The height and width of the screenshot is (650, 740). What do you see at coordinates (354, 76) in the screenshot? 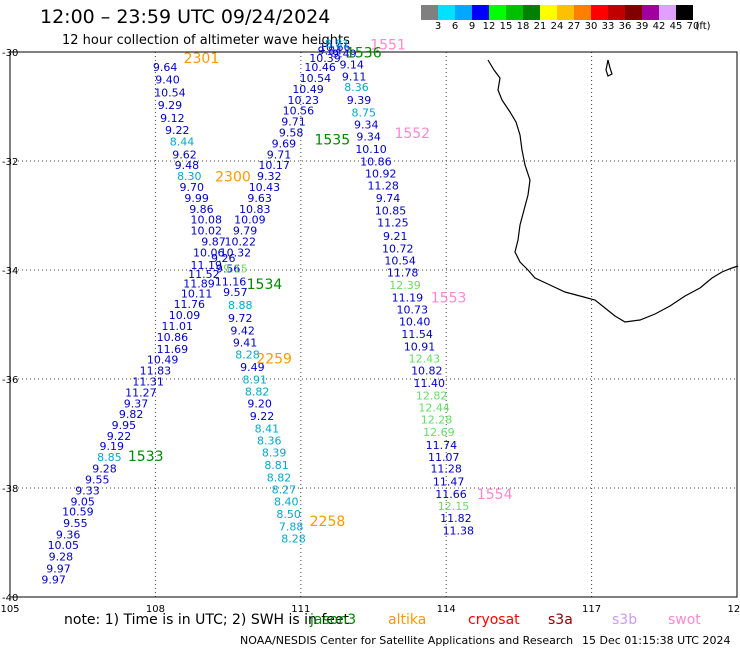
I see `wave-height-value: 9.11` at bounding box center [354, 76].